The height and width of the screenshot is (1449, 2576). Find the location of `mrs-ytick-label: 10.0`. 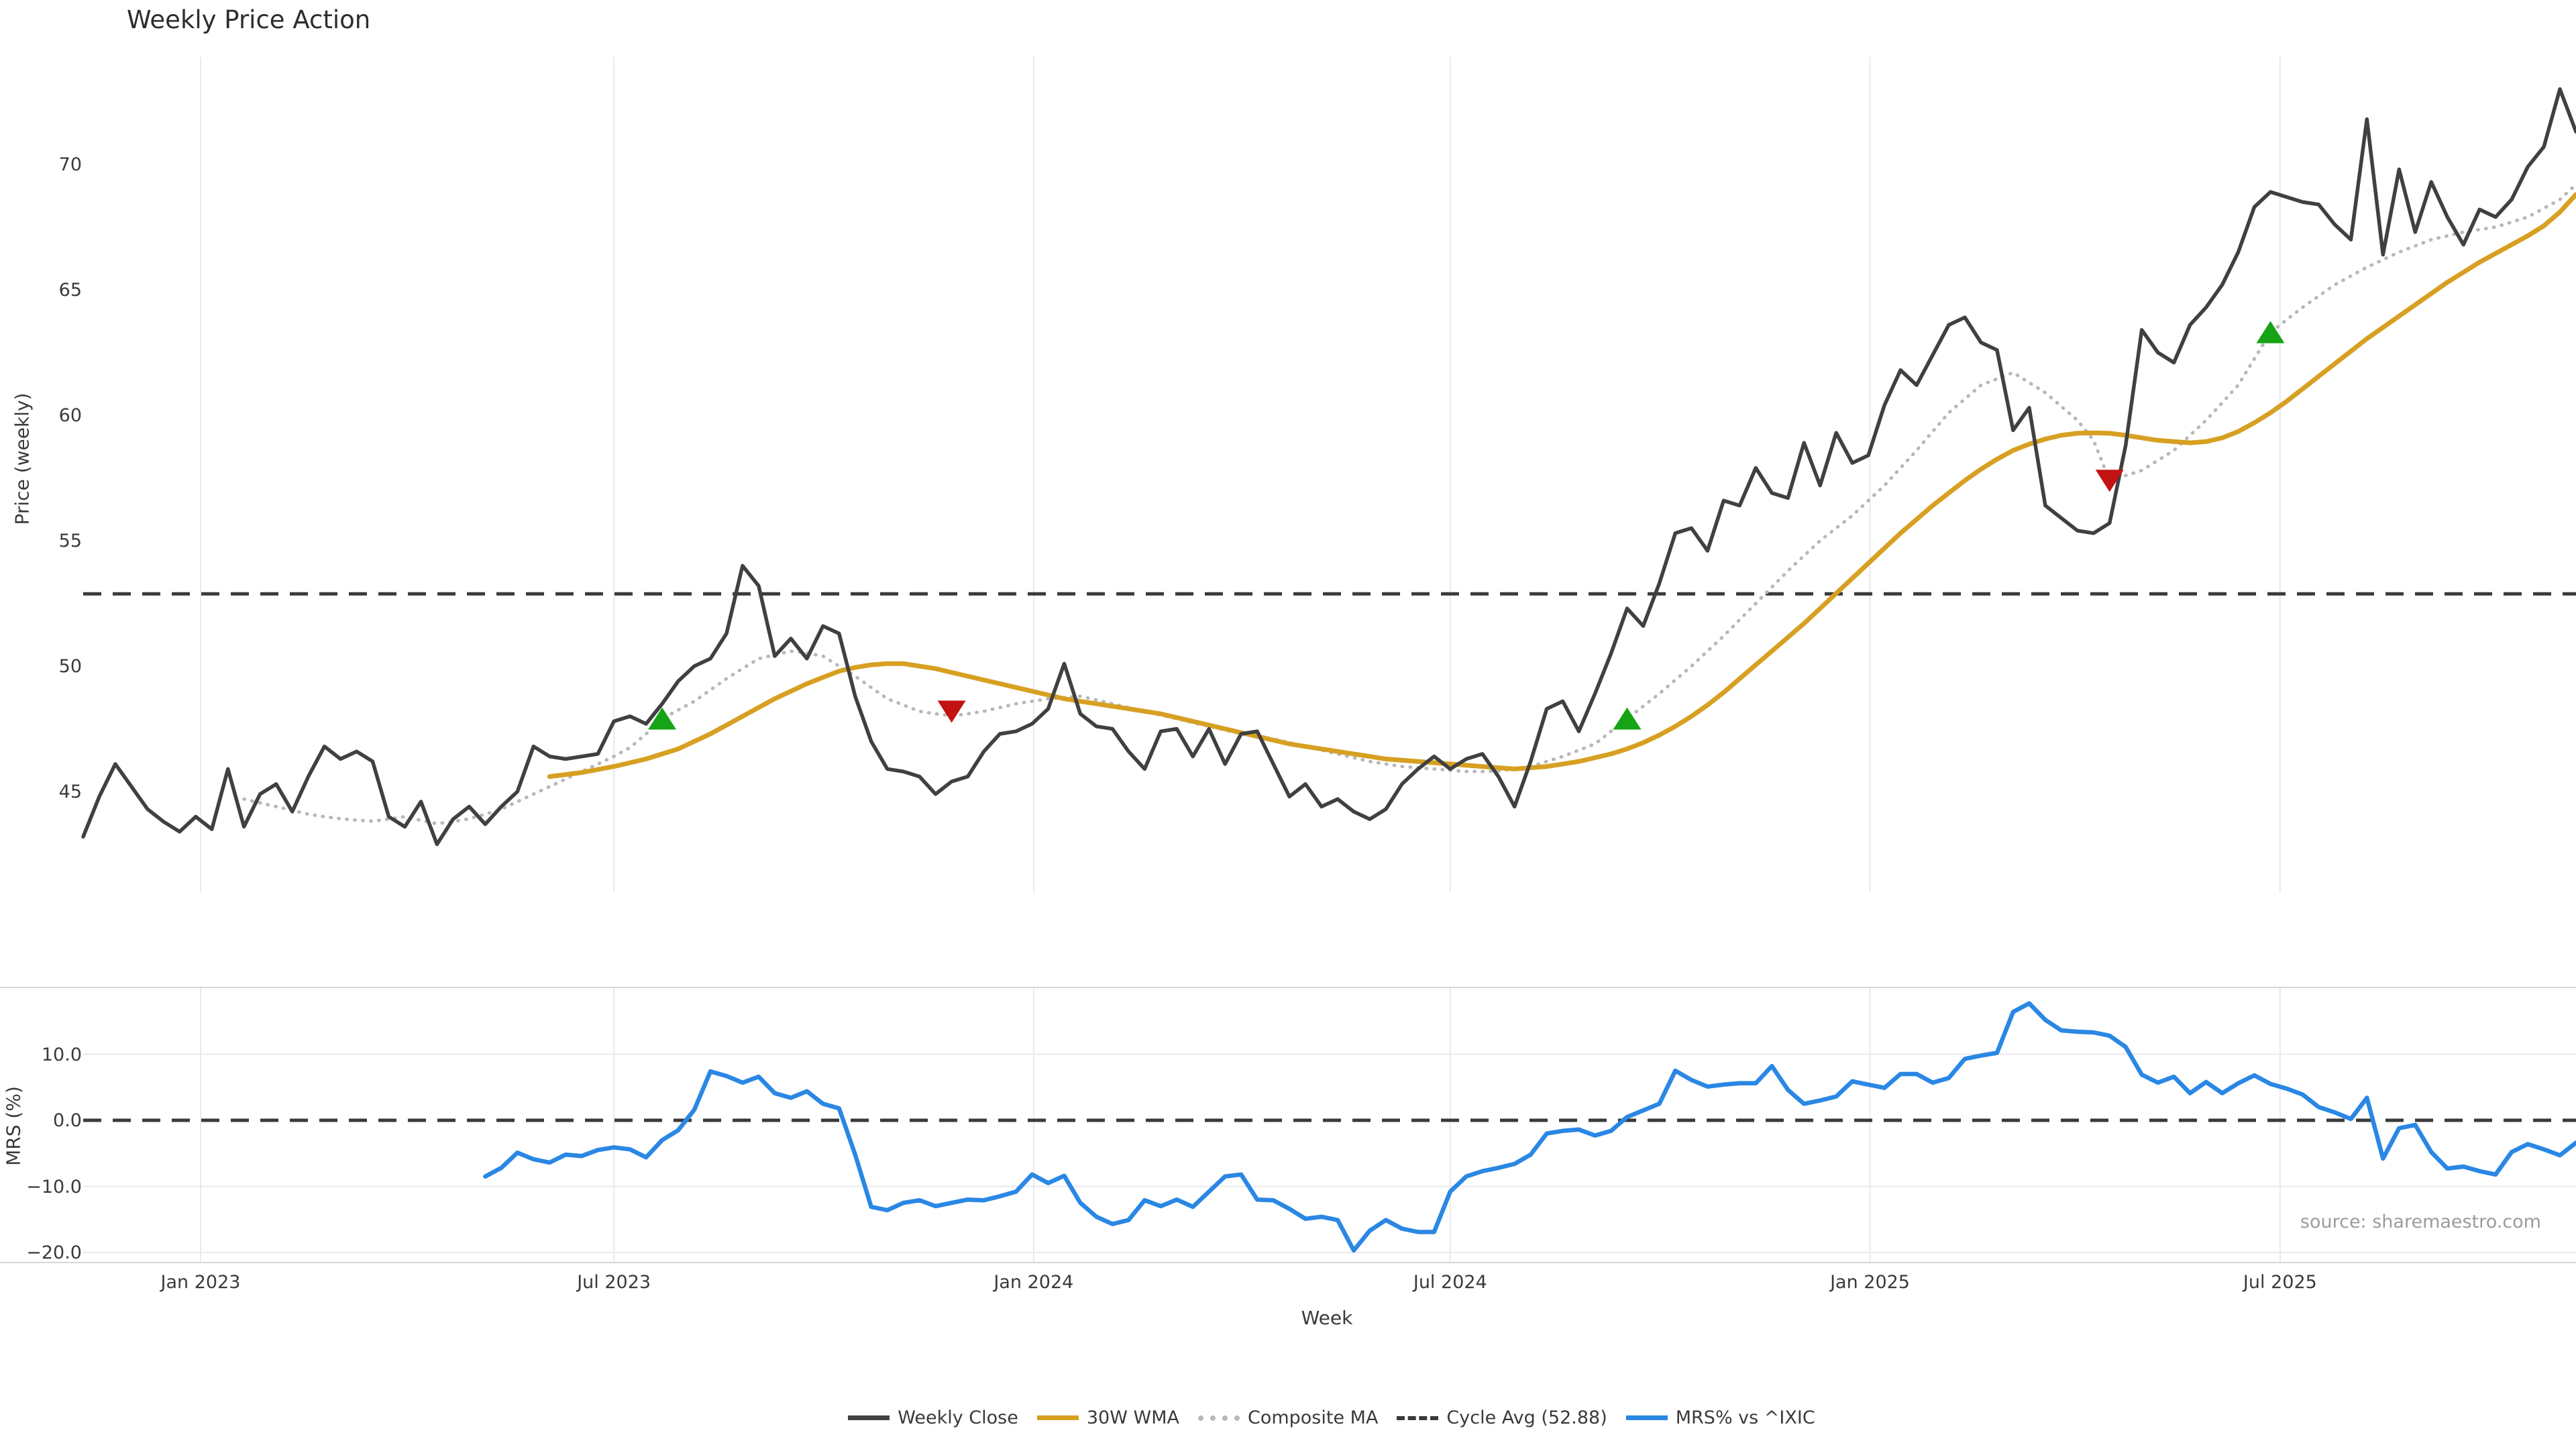

mrs-ytick-label: 10.0 is located at coordinates (61, 1054).